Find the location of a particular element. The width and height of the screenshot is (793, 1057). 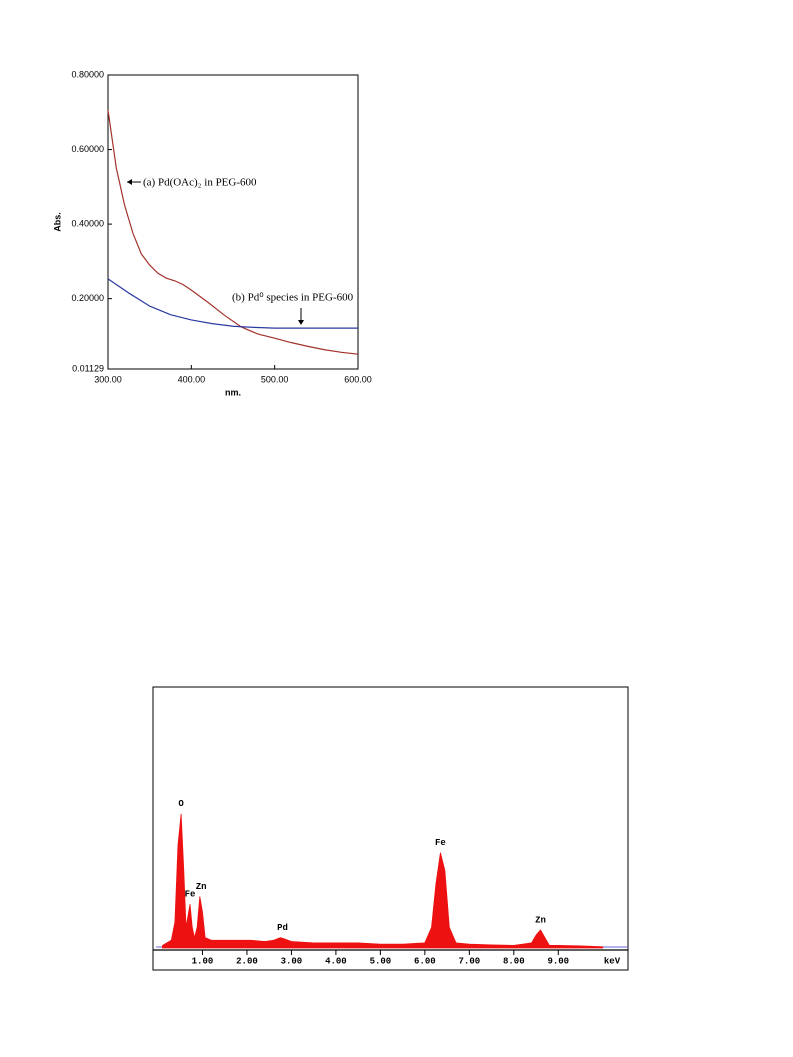

x-tick-label: 2.00 is located at coordinates (247, 961).